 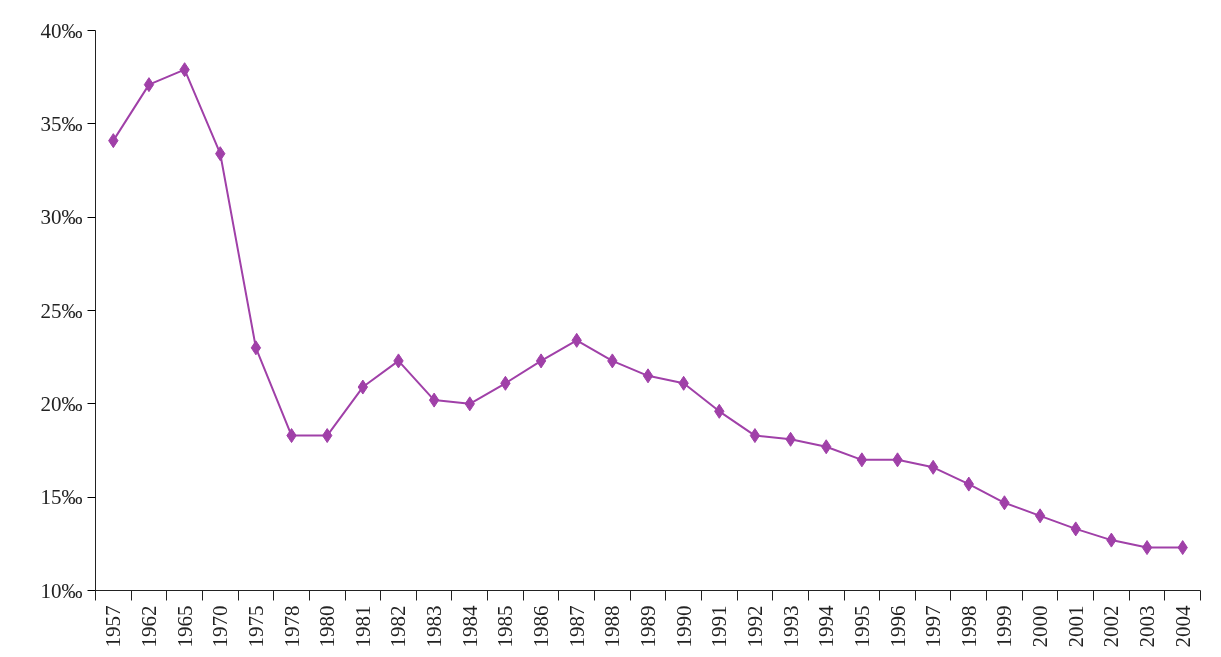 What do you see at coordinates (398, 626) in the screenshot?
I see `x-tick-label: 1982` at bounding box center [398, 626].